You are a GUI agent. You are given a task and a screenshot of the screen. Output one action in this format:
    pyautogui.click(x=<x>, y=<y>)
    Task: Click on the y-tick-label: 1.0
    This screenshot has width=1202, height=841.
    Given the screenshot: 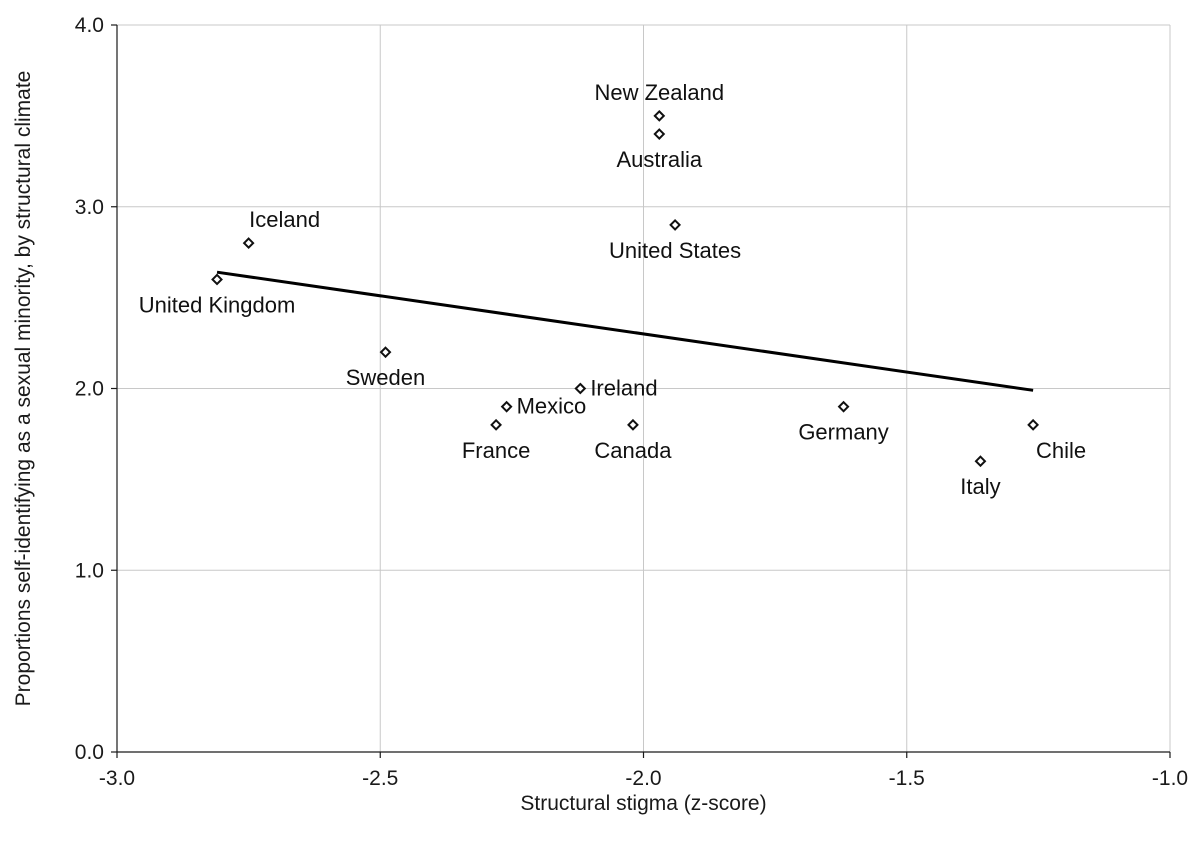 What is the action you would take?
    pyautogui.click(x=89, y=570)
    